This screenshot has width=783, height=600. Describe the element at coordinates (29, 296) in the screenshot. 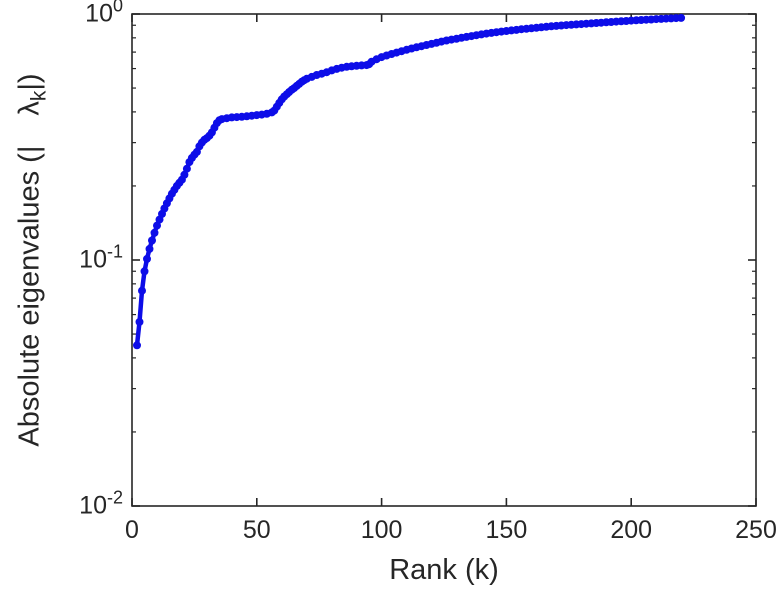

I see `y-axis-label-text: Absolute eigenvalues (|` at that location.